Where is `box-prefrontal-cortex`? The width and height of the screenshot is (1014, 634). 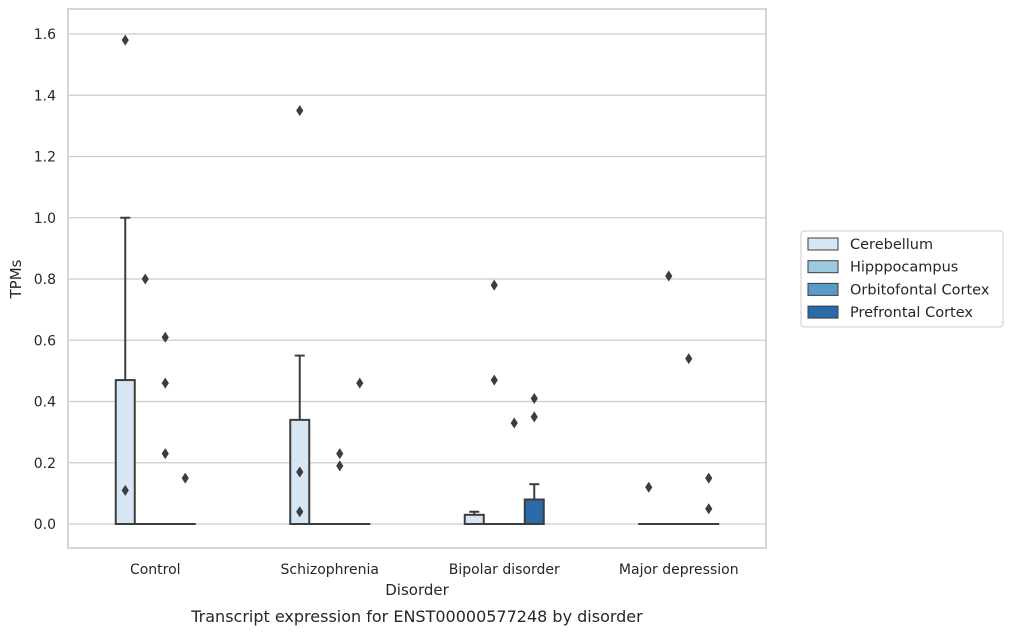 box-prefrontal-cortex is located at coordinates (534, 511).